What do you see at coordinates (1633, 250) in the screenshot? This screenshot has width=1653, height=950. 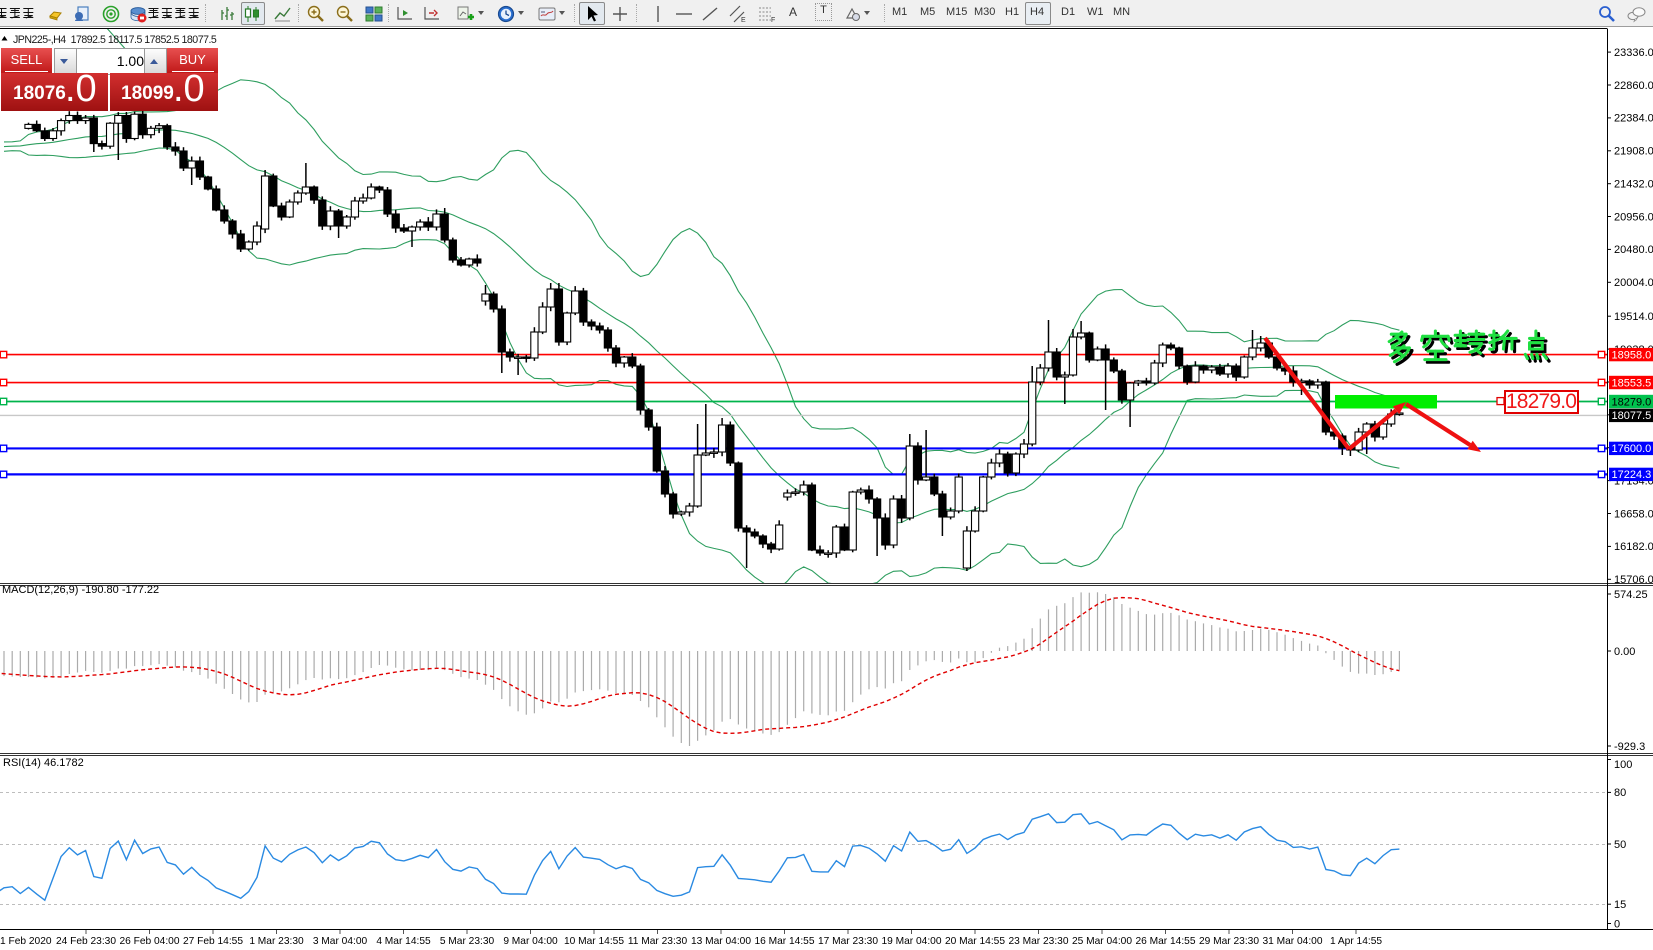 I see `svg-text: 20480.0` at bounding box center [1633, 250].